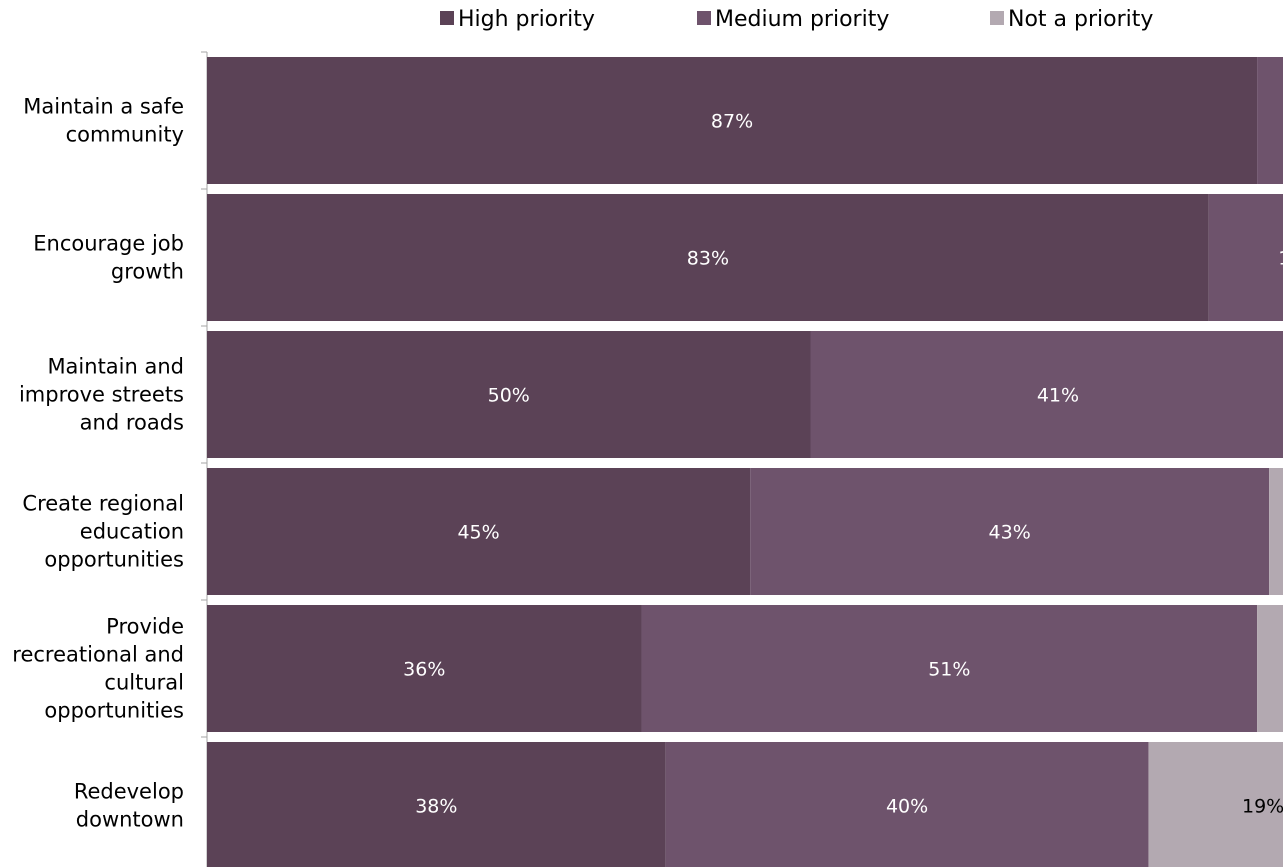 The height and width of the screenshot is (867, 1283). What do you see at coordinates (1280, 259) in the screenshot?
I see `data-label: 15%` at bounding box center [1280, 259].